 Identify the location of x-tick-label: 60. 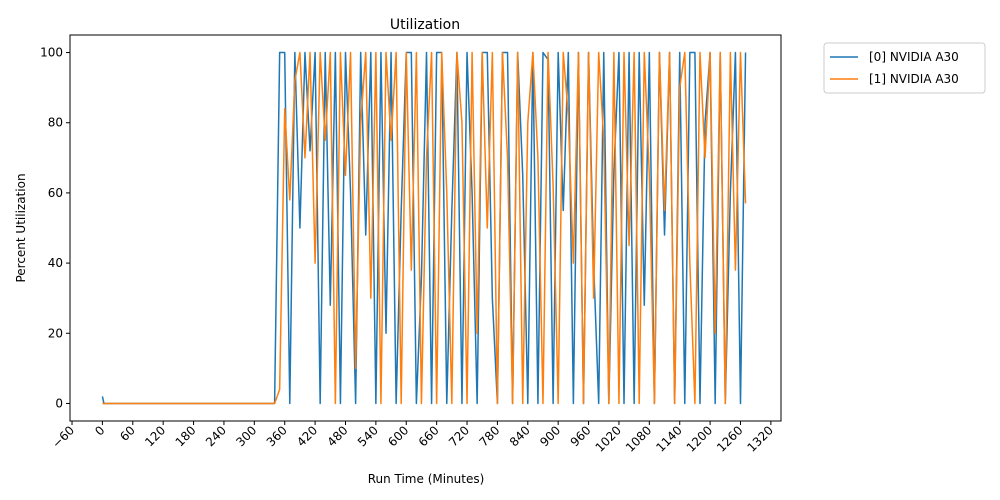
(127, 433).